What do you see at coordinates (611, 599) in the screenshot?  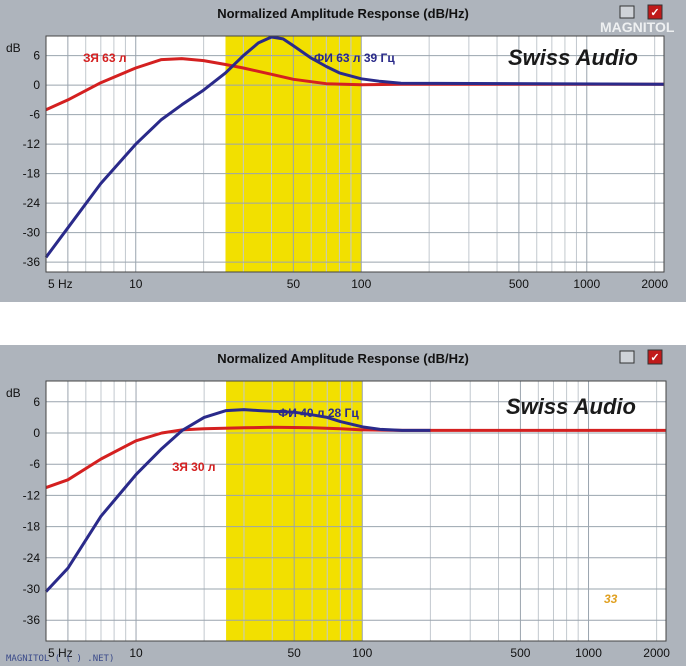 I see `page-badge: 33` at bounding box center [611, 599].